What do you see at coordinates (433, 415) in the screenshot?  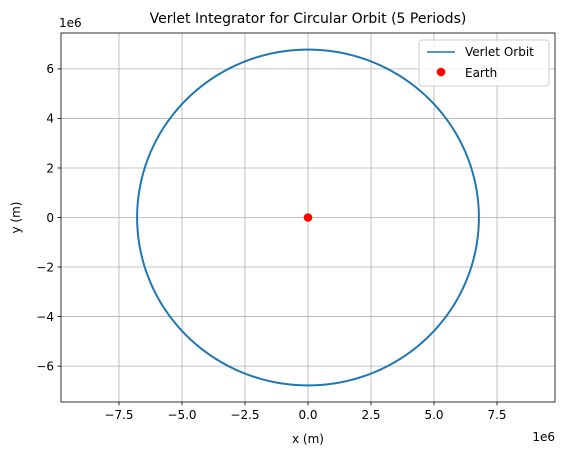 I see `x-tick-label: 5.0` at bounding box center [433, 415].